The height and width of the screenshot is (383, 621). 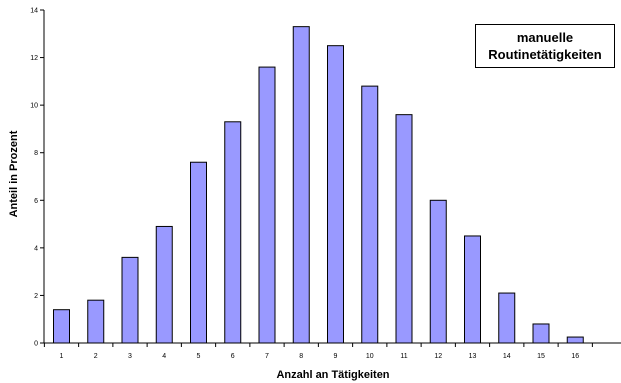 I want to click on y-tick-label: 0, so click(x=36, y=344).